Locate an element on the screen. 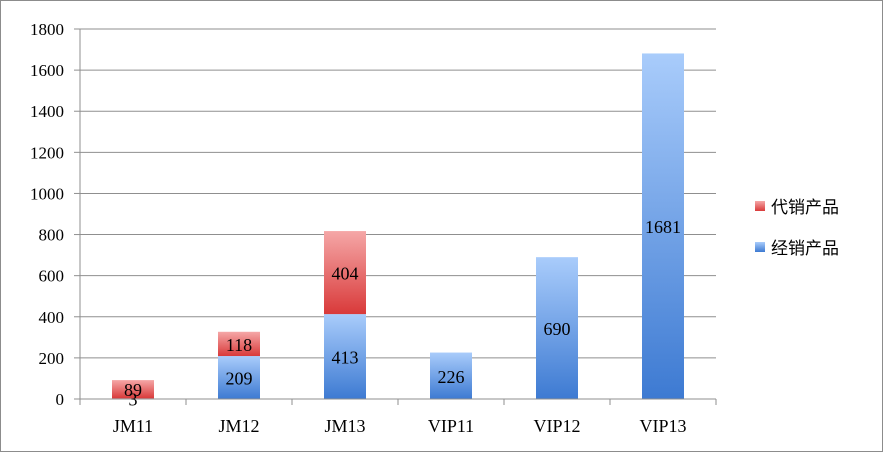  data-label: 404 is located at coordinates (345, 274).